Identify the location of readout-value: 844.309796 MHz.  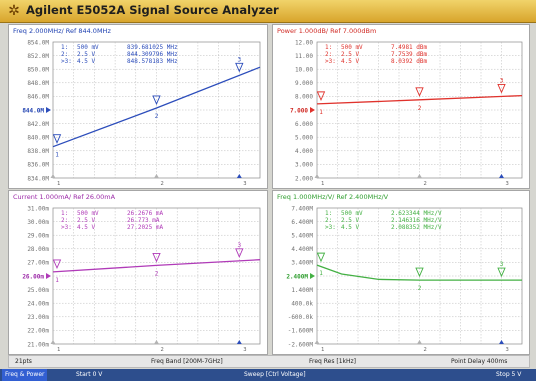
(152, 54).